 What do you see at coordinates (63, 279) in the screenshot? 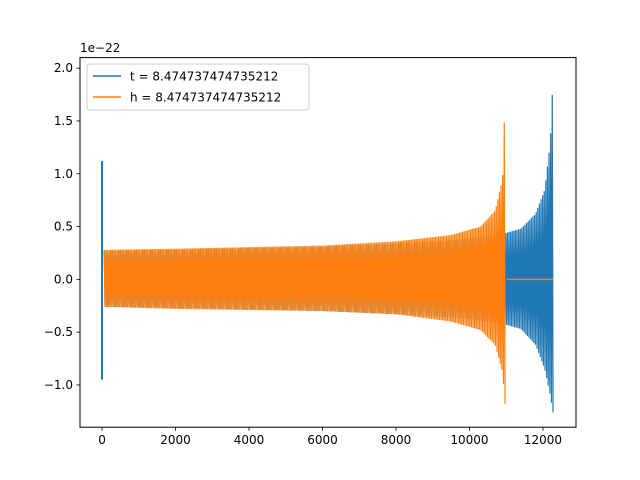
I see `y-tick-label: 0.0` at bounding box center [63, 279].